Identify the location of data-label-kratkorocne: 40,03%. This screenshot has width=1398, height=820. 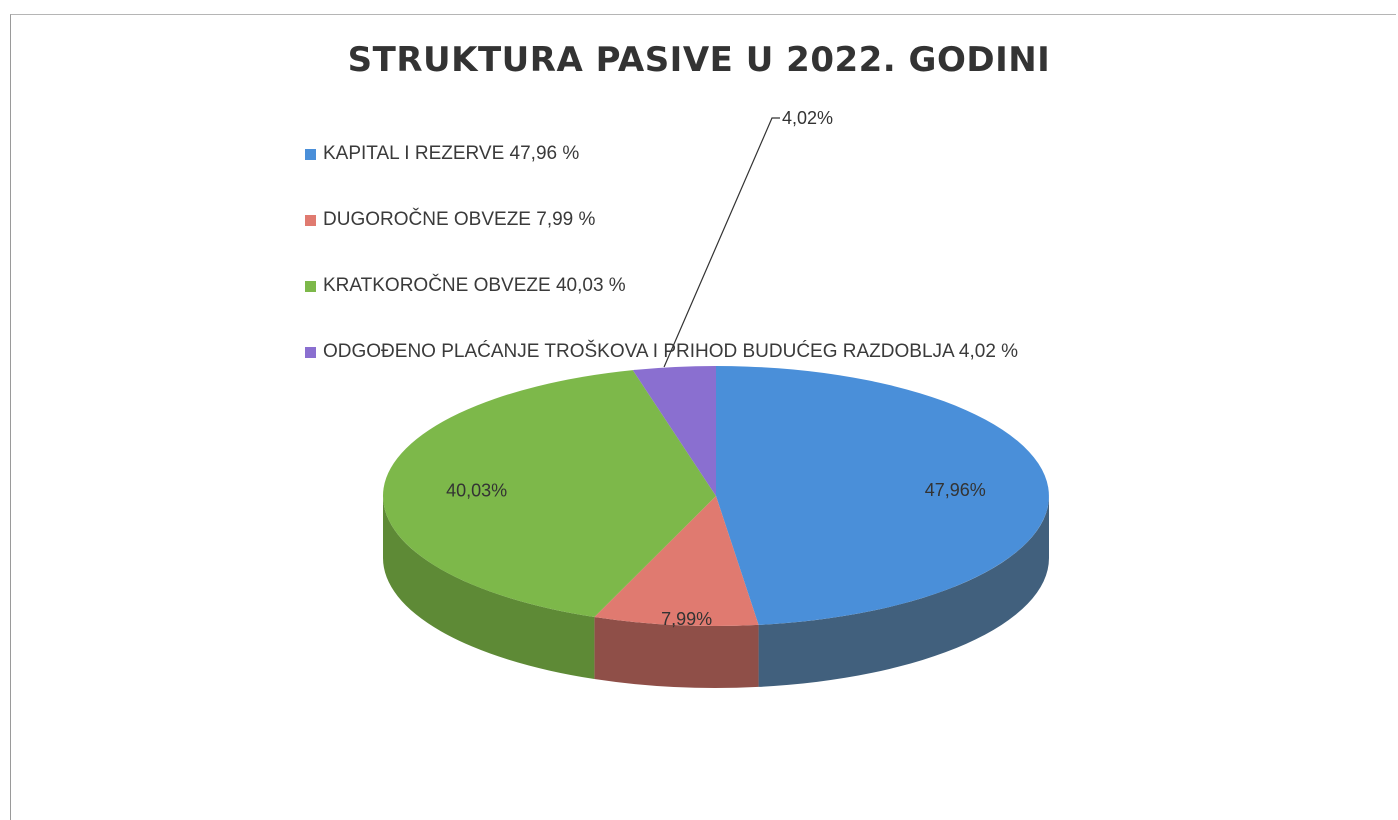
(476, 490).